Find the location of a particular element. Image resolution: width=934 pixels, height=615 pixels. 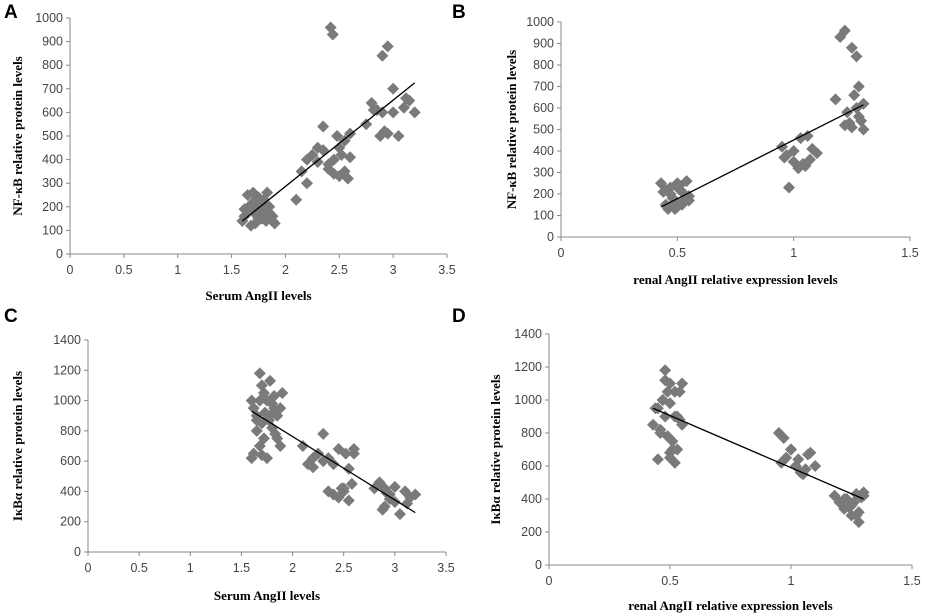

panel-letter: A is located at coordinates (11, 12).